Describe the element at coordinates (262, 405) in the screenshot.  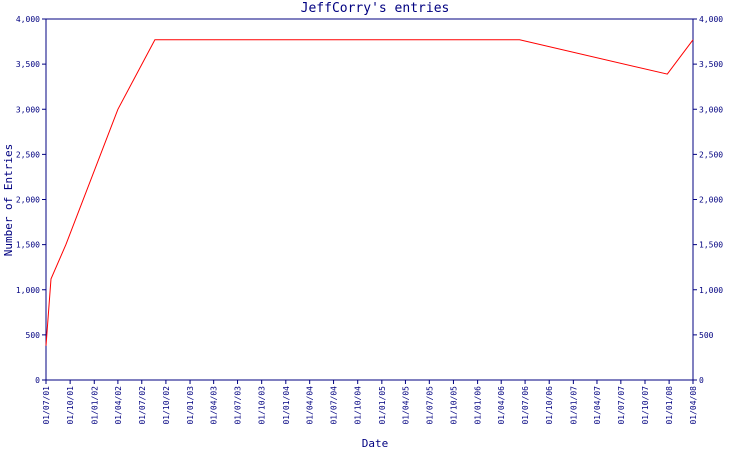
I see `x-tick-label: 01/10/03` at that location.